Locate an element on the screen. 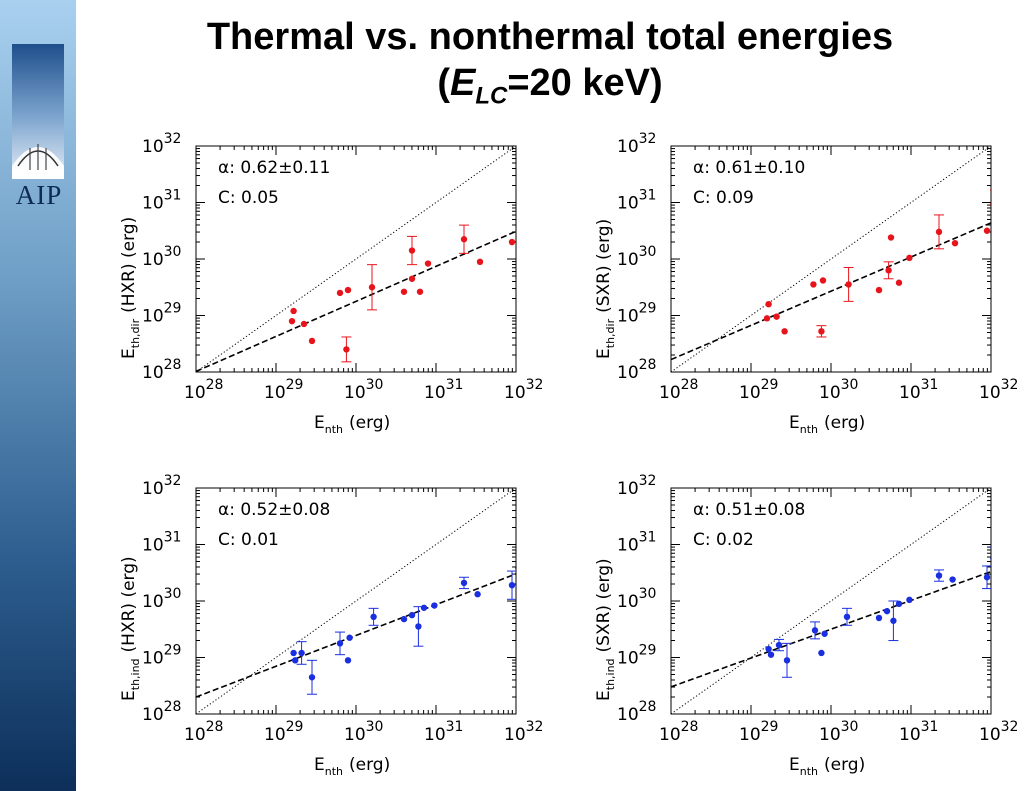 This screenshot has height=791, width=1024. title-subscript: LC is located at coordinates (491, 96).